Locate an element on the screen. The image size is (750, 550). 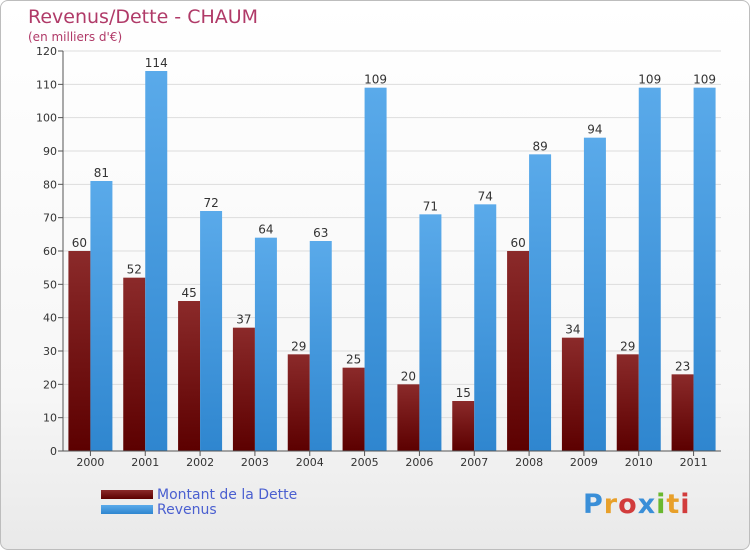
chart-title: Revenus/Dette - CHAUM is located at coordinates (143, 17).